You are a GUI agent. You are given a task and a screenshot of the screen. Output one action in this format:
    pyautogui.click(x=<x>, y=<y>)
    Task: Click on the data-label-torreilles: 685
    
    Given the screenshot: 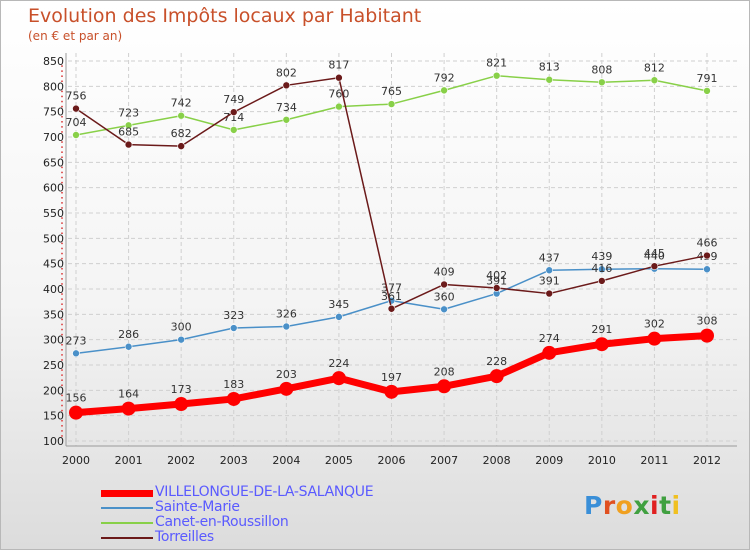 What is the action you would take?
    pyautogui.click(x=128, y=132)
    